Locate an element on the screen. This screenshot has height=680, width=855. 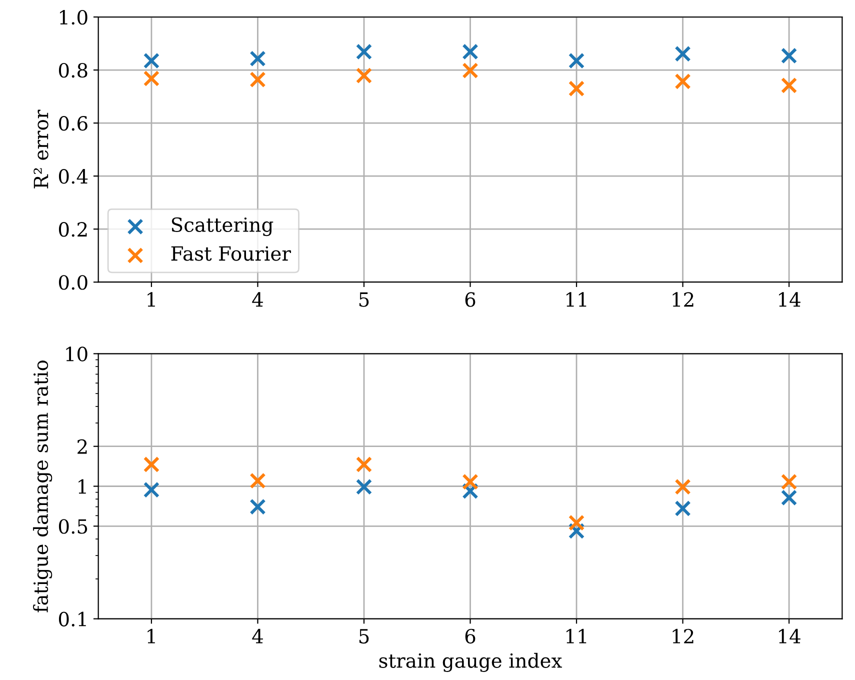
legend-label: Scattering is located at coordinates (223, 226).